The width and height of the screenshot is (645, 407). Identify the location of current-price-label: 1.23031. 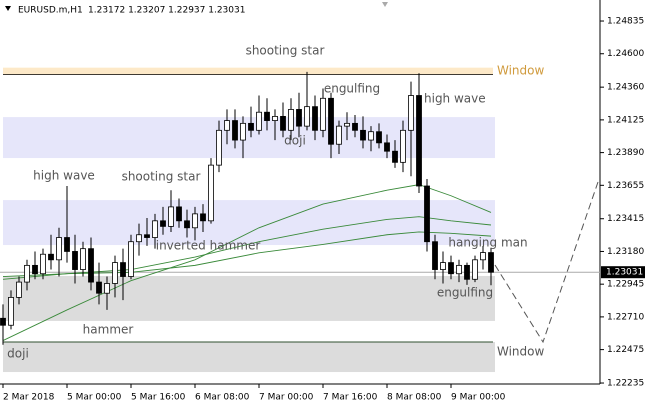
(624, 273).